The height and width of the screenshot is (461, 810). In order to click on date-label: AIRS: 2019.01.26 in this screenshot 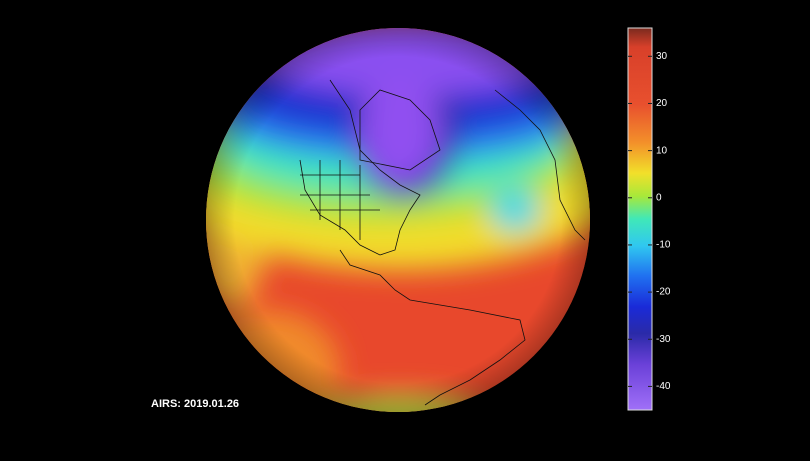, I will do `click(195, 404)`.